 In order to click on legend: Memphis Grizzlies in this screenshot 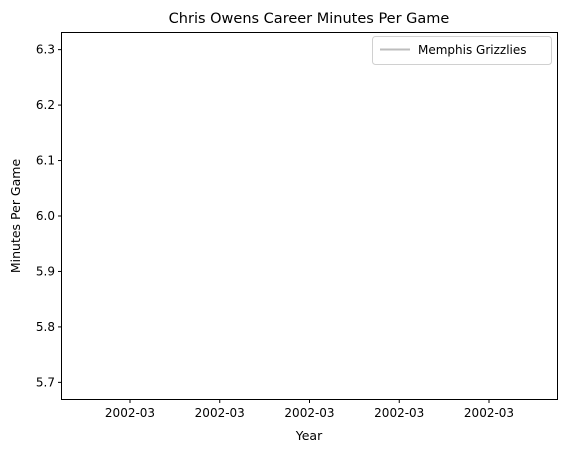, I will do `click(462, 50)`.